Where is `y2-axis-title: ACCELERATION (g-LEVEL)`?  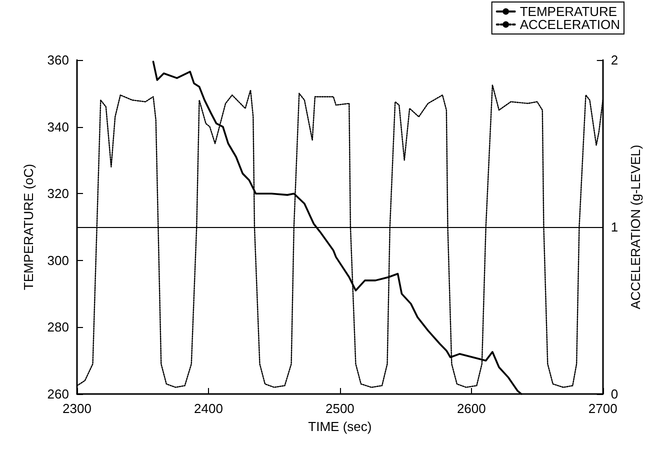 y2-axis-title: ACCELERATION (g-LEVEL) is located at coordinates (635, 227).